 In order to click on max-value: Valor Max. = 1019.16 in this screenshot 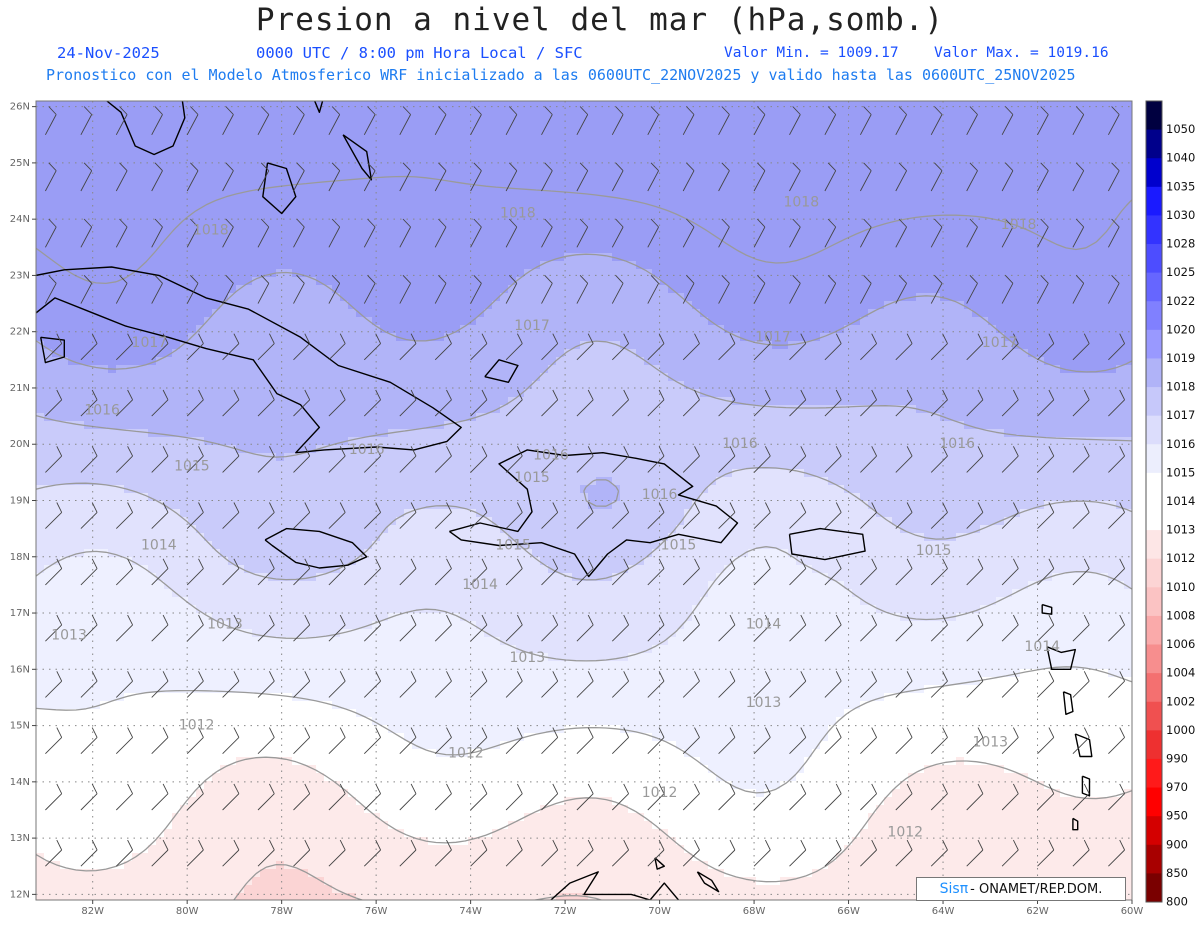, I will do `click(1021, 53)`.